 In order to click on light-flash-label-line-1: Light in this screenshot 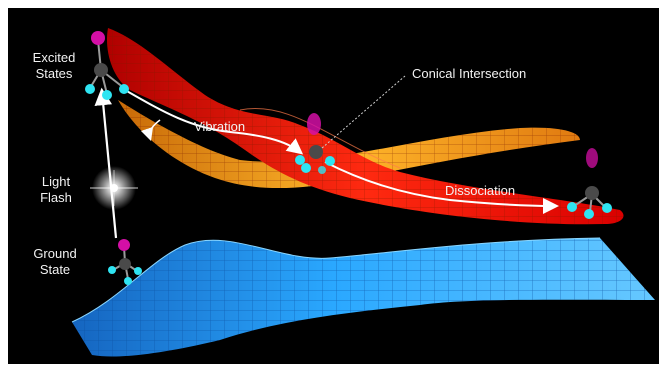, I will do `click(56, 181)`.